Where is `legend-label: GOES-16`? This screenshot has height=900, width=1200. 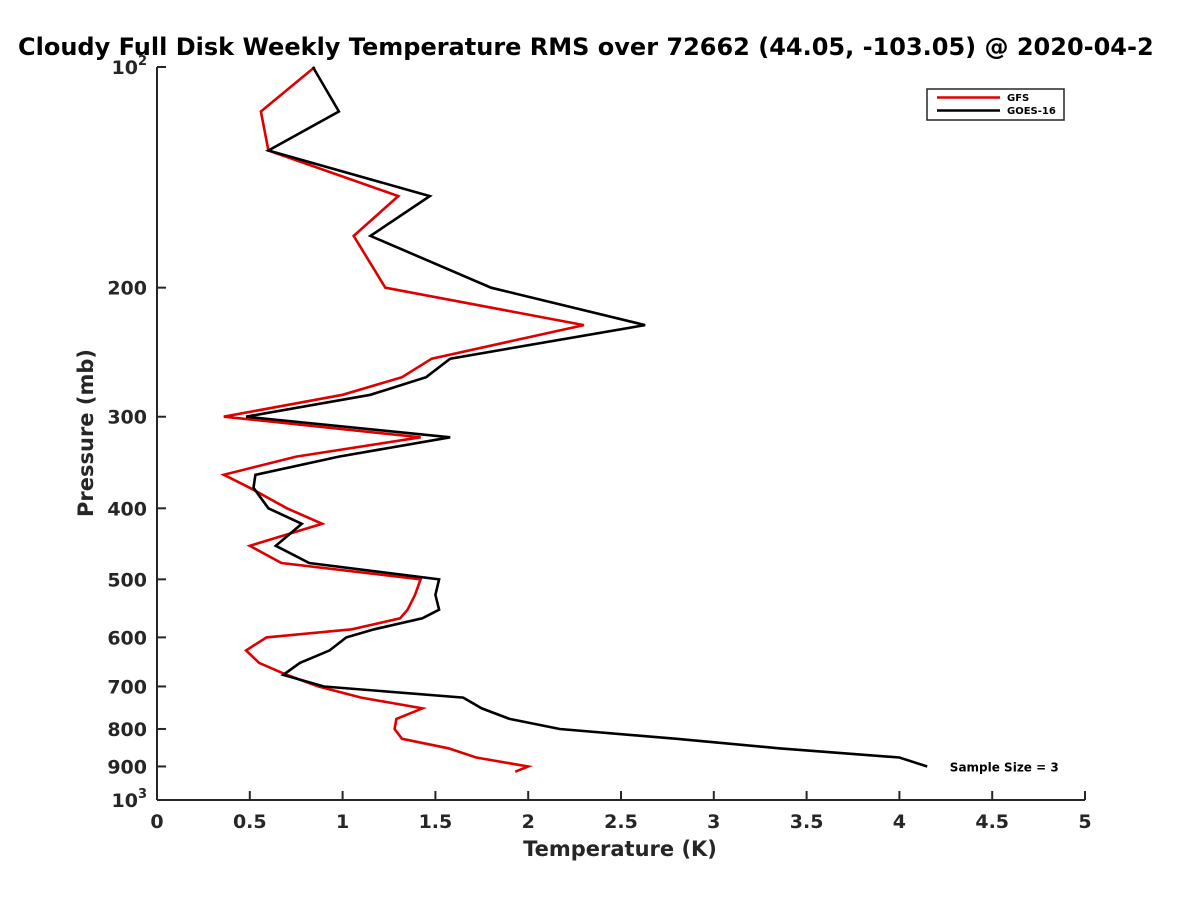 legend-label: GOES-16 is located at coordinates (1031, 111).